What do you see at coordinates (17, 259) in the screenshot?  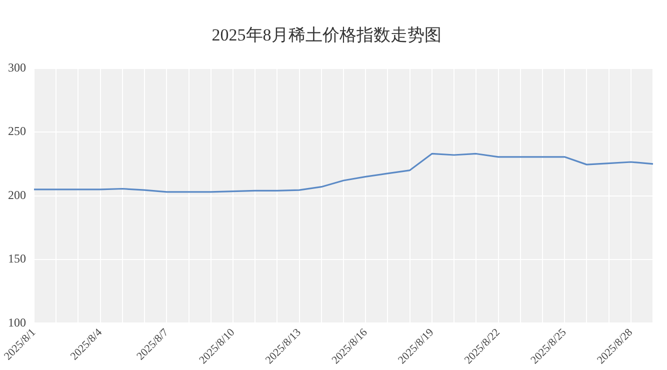 I see `y-tick-label: 150` at bounding box center [17, 259].